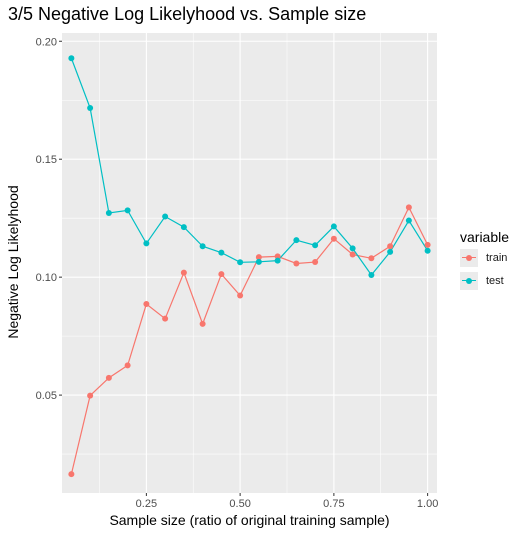 Image resolution: width=526 pixels, height=537 pixels. I want to click on legend-key-train, so click(469, 258).